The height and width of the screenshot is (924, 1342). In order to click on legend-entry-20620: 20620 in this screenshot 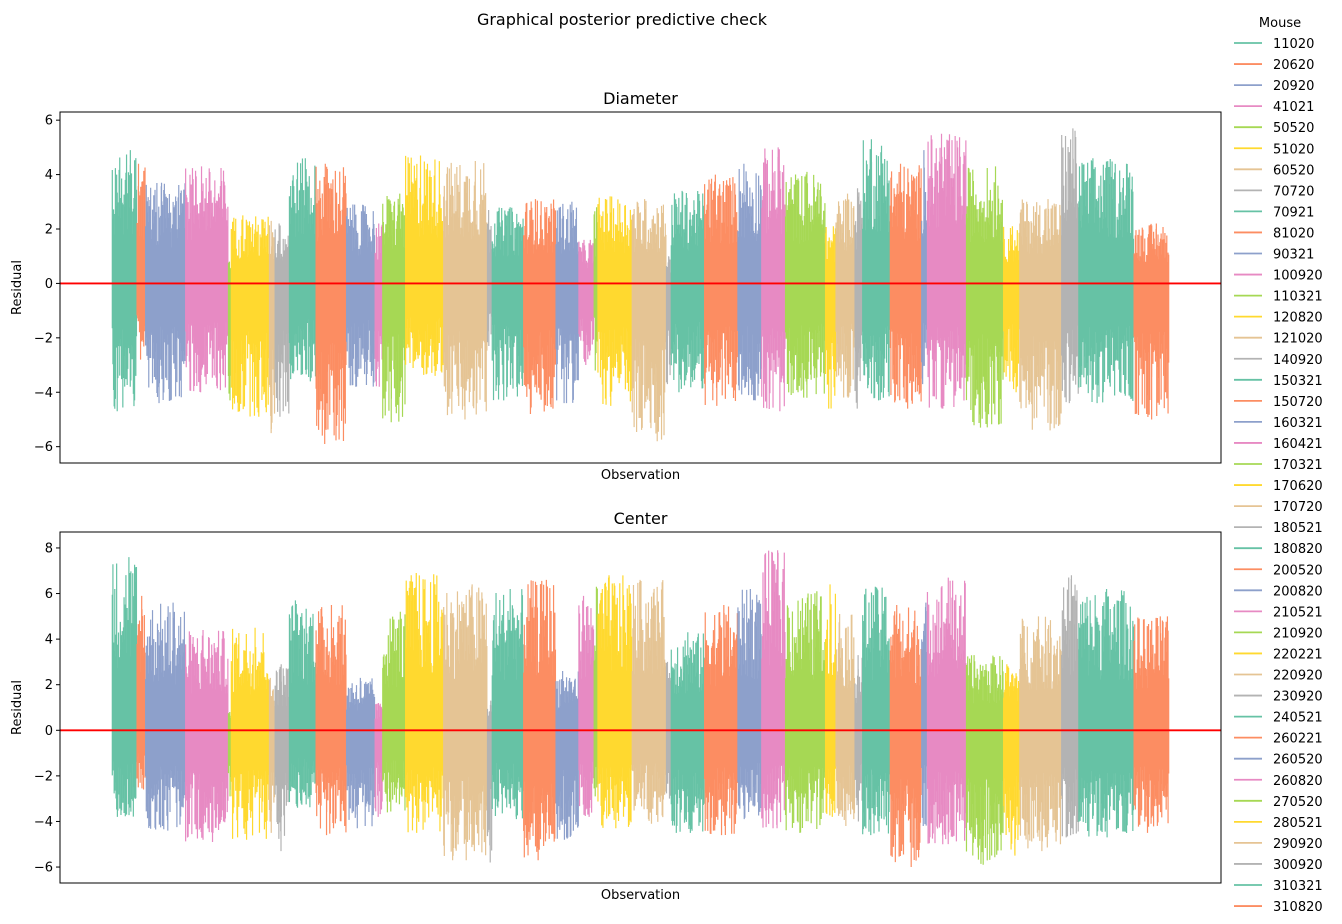, I will do `click(1274, 65)`.